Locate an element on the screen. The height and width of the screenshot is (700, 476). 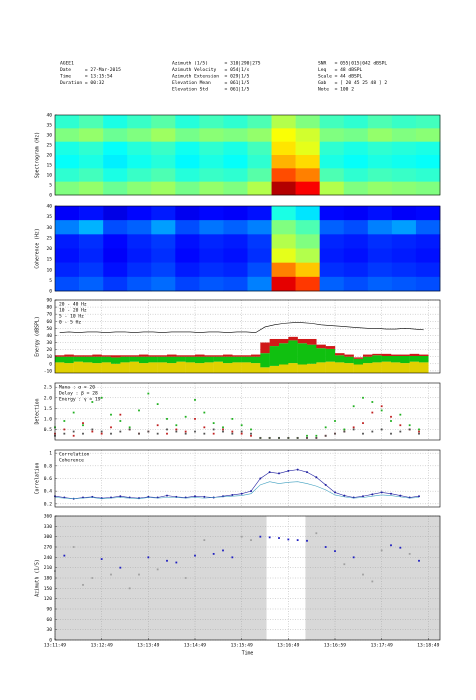
x-tick-label: 13:16:59 is located at coordinates (335, 646).